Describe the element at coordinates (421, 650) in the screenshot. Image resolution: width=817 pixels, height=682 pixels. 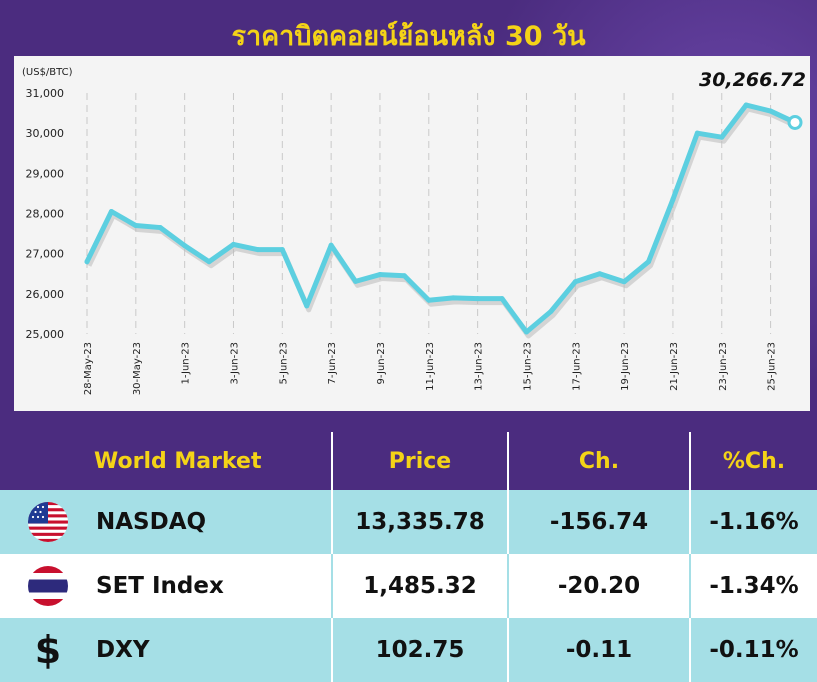
I see `price-cell: 102.75` at that location.